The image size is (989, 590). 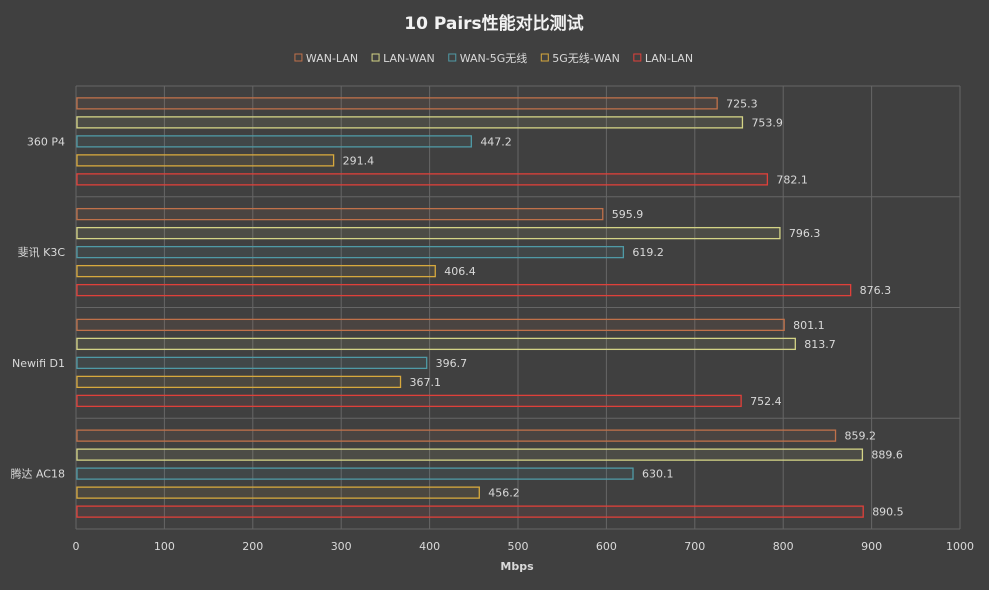 What do you see at coordinates (887, 455) in the screenshot?
I see `data-label: 889.6` at bounding box center [887, 455].